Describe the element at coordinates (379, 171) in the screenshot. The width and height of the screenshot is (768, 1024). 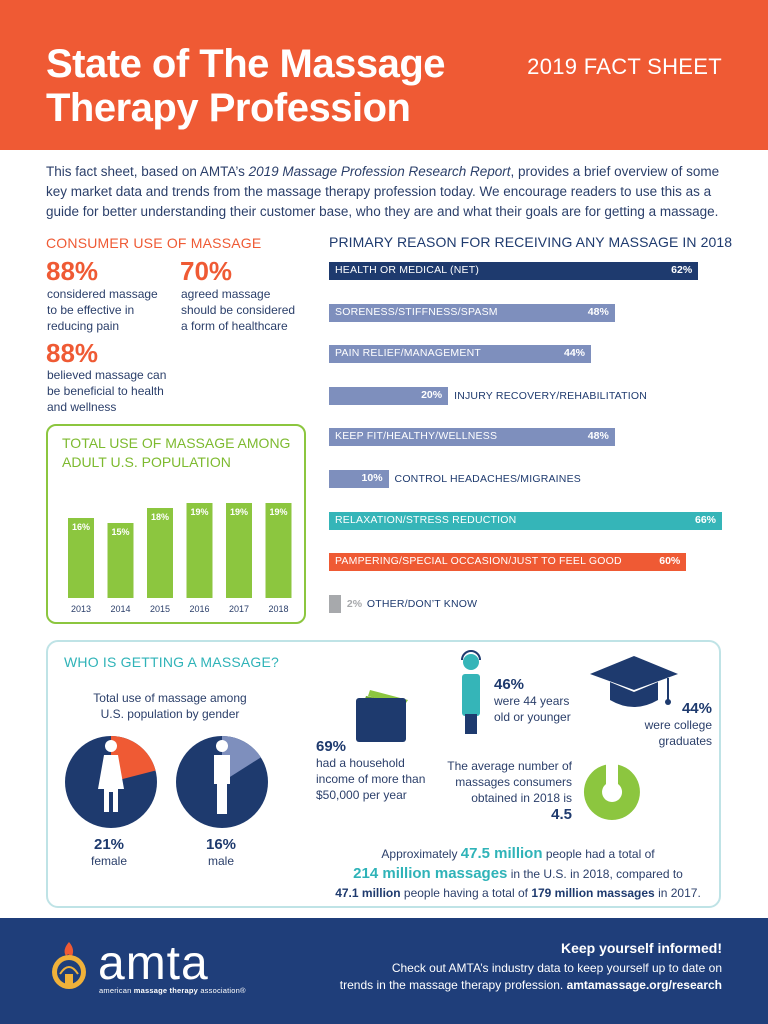
I see `intro-report-title: 2019 Massage Profession Research Report` at that location.